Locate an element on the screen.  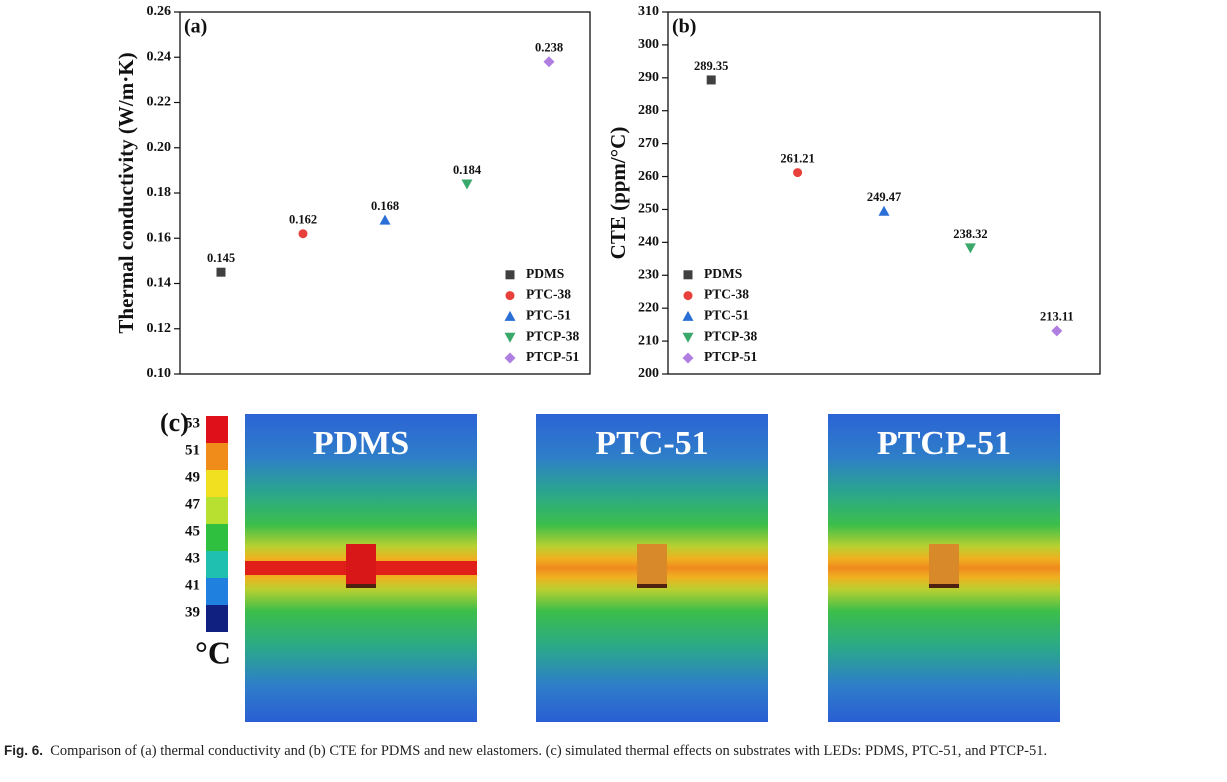
y-tick-label: 200 is located at coordinates (648, 373).